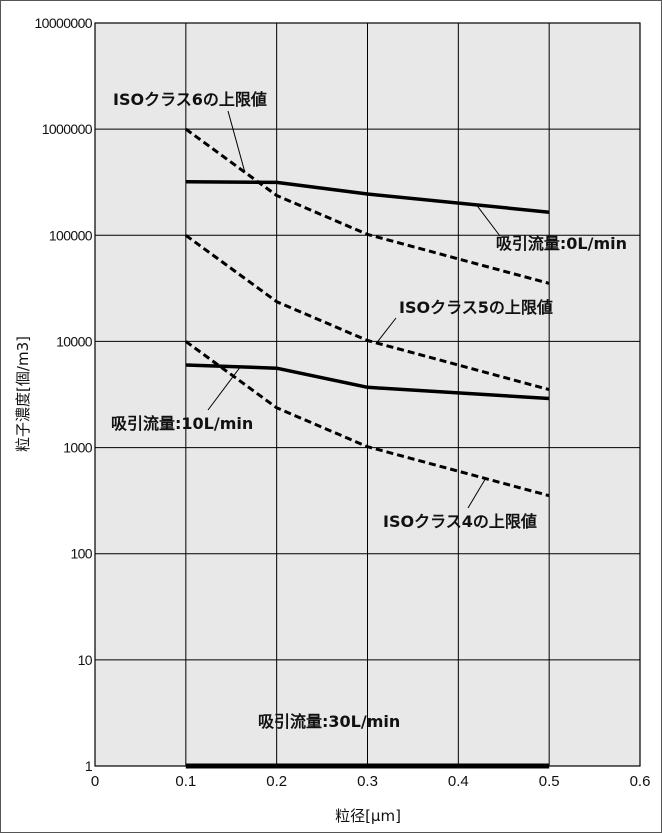 The image size is (662, 833). I want to click on x-tick-label: 0.1, so click(185, 781).